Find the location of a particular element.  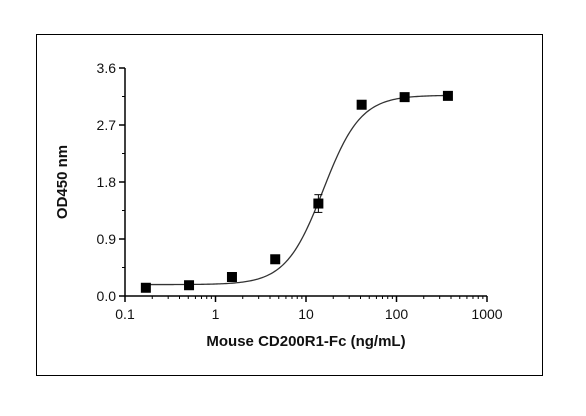

x-axis-title: Mouse CD200R1-Fc (ng/mL) is located at coordinates (305, 341).